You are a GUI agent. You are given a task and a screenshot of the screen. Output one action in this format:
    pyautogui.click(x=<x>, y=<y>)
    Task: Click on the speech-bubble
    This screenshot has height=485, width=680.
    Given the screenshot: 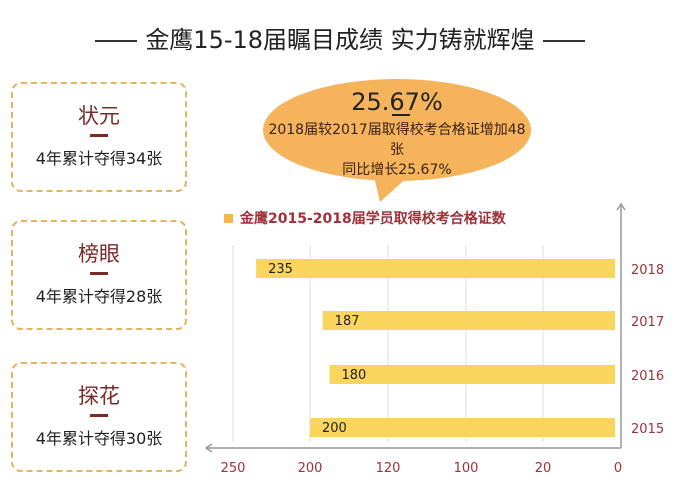 What is the action you would take?
    pyautogui.click(x=397, y=140)
    